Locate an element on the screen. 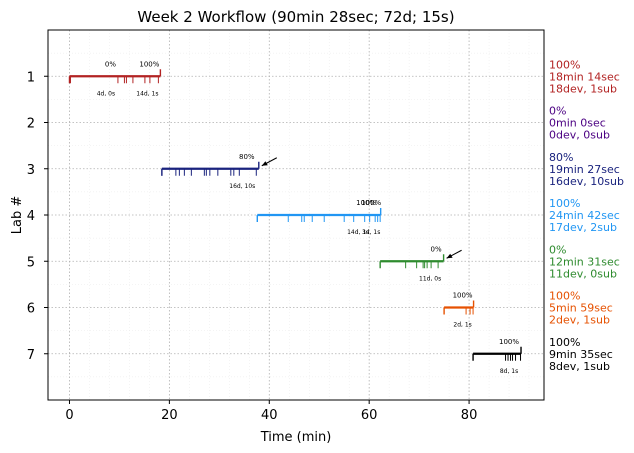 The height and width of the screenshot is (453, 634). lab-7-summary-line: 100% is located at coordinates (564, 342).